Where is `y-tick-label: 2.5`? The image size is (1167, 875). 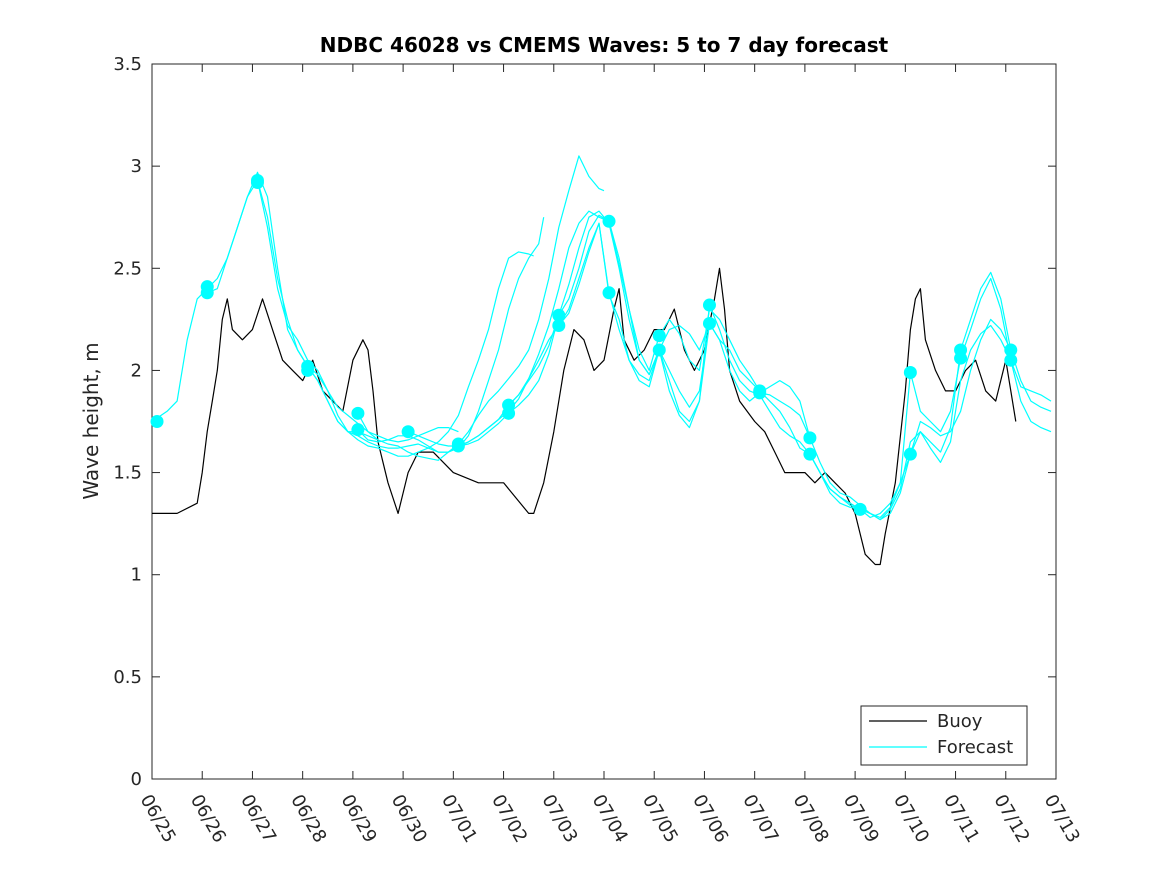 y-tick-label: 2.5 is located at coordinates (127, 268).